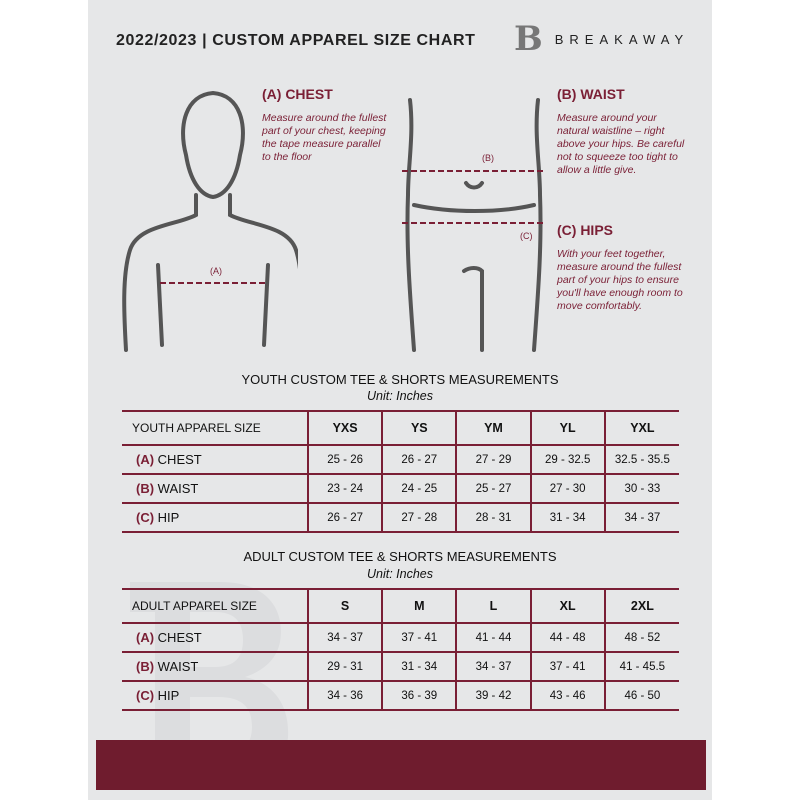 The width and height of the screenshot is (800, 800). I want to click on table-cell: 39 - 42, so click(493, 696).